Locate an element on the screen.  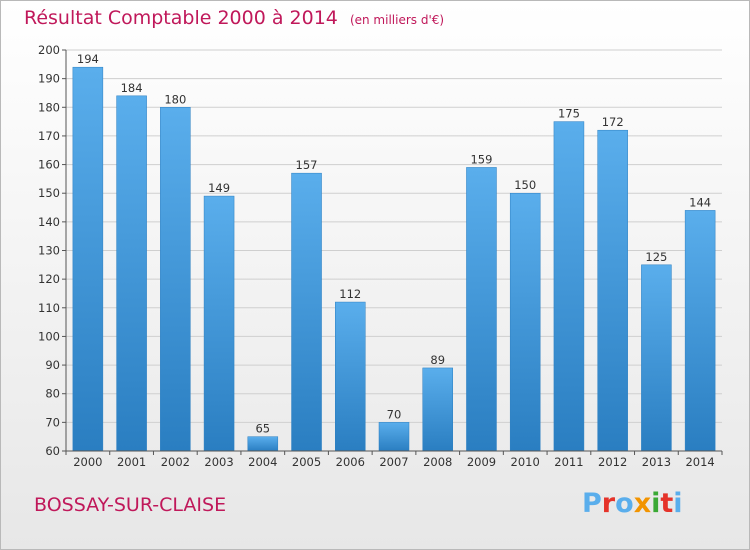
y-tick-label: 130 is located at coordinates (49, 251).